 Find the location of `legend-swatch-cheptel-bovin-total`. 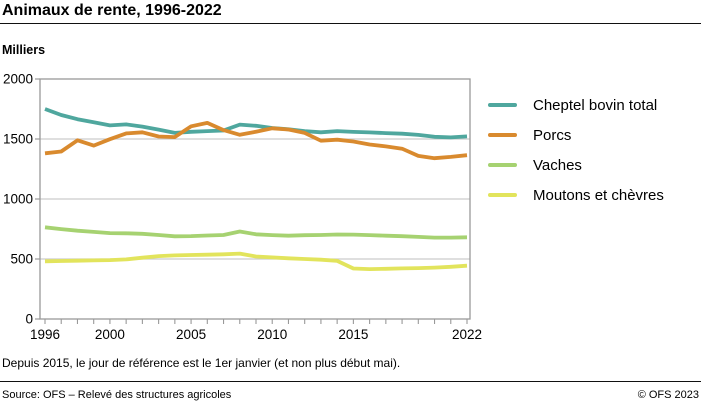

legend-swatch-cheptel-bovin-total is located at coordinates (502, 105).